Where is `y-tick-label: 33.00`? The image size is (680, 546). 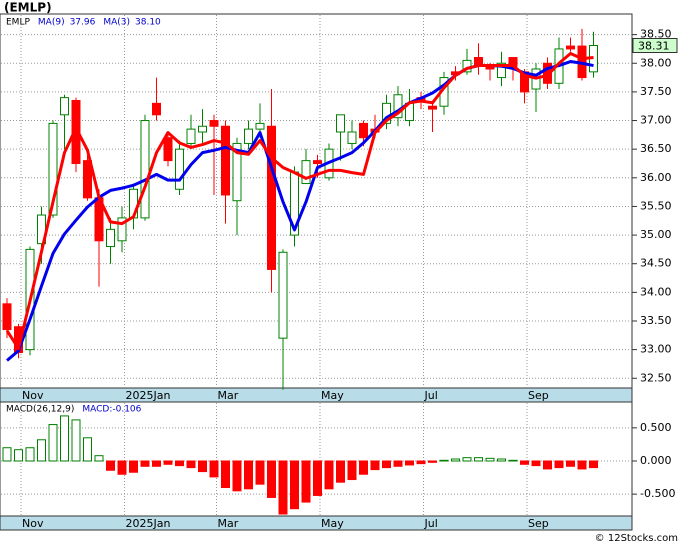
y-tick-label: 33.00 is located at coordinates (656, 349).